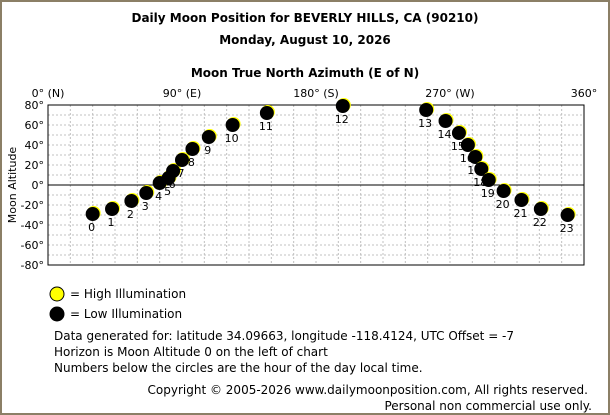 This screenshot has height=415, width=610. Describe the element at coordinates (191, 162) in the screenshot. I see `hour-label: 8` at that location.